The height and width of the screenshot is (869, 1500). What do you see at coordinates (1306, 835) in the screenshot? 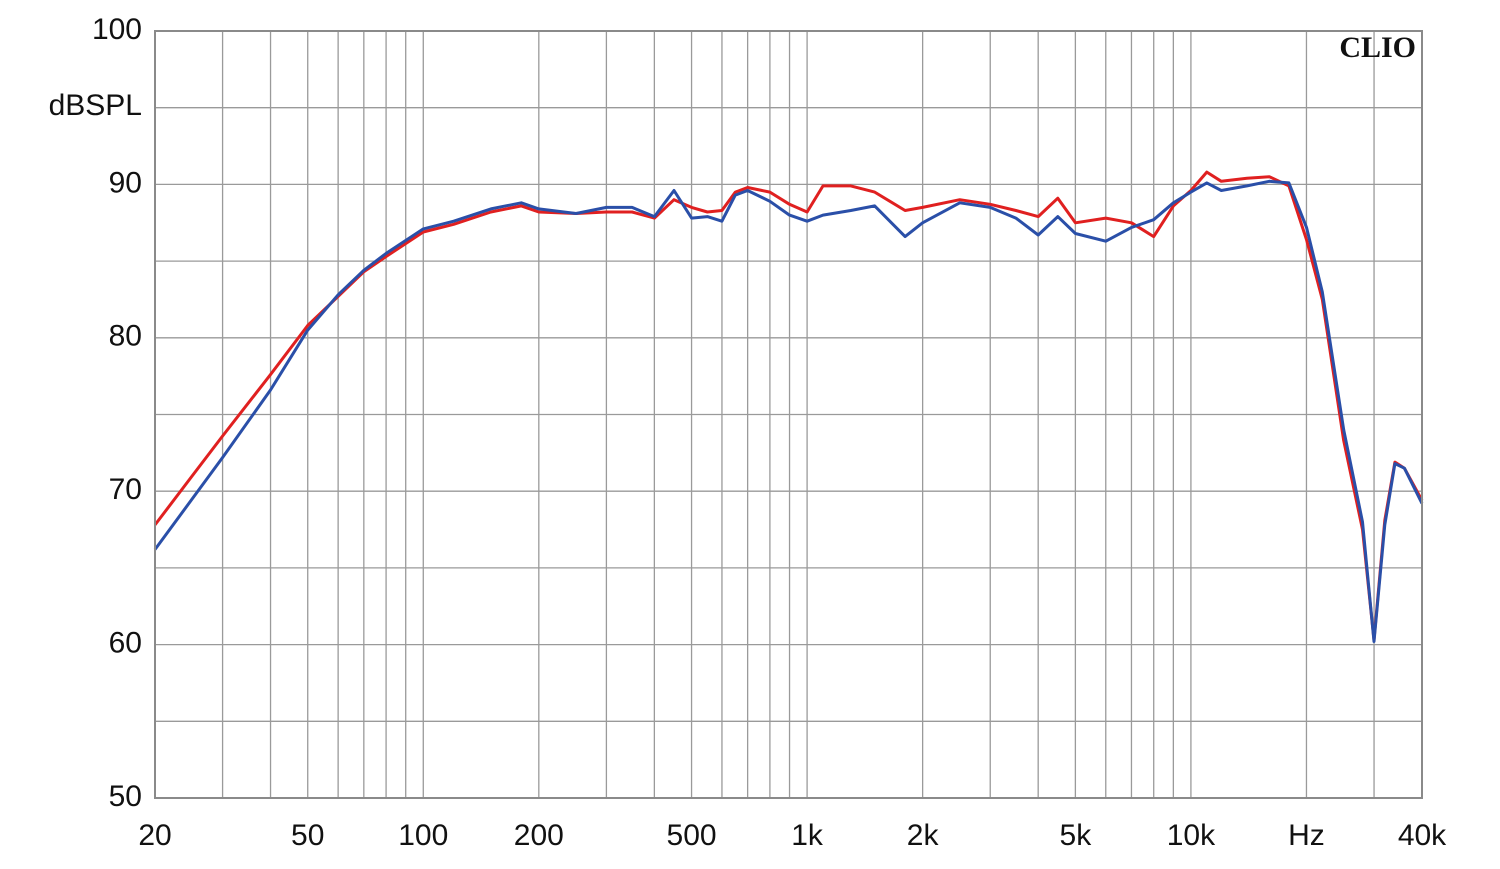
I see `x-tick-label: Hz` at bounding box center [1306, 835].